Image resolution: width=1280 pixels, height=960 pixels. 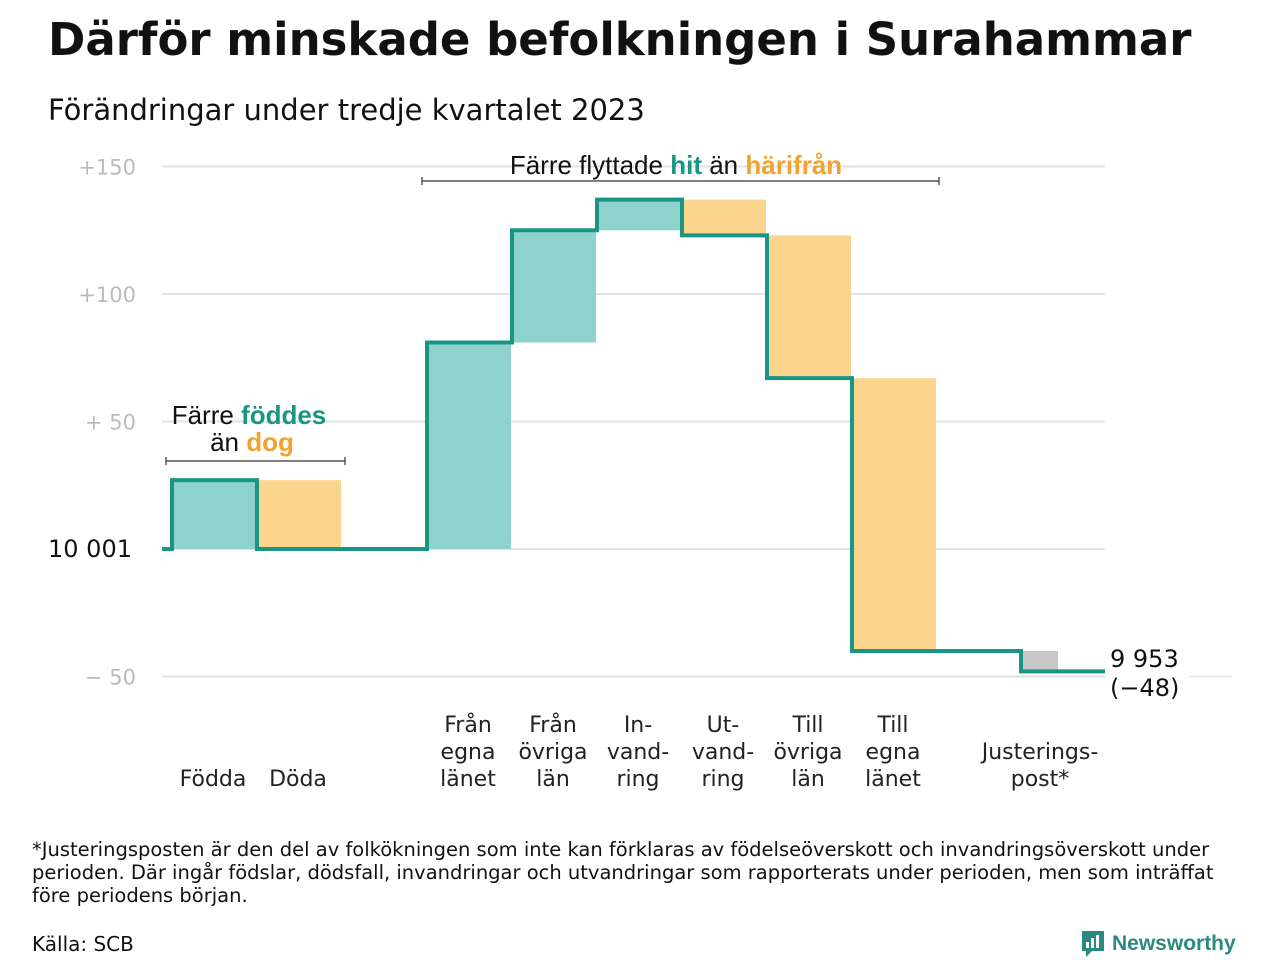 I want to click on end-change-label: (−48), so click(x=1144, y=688).